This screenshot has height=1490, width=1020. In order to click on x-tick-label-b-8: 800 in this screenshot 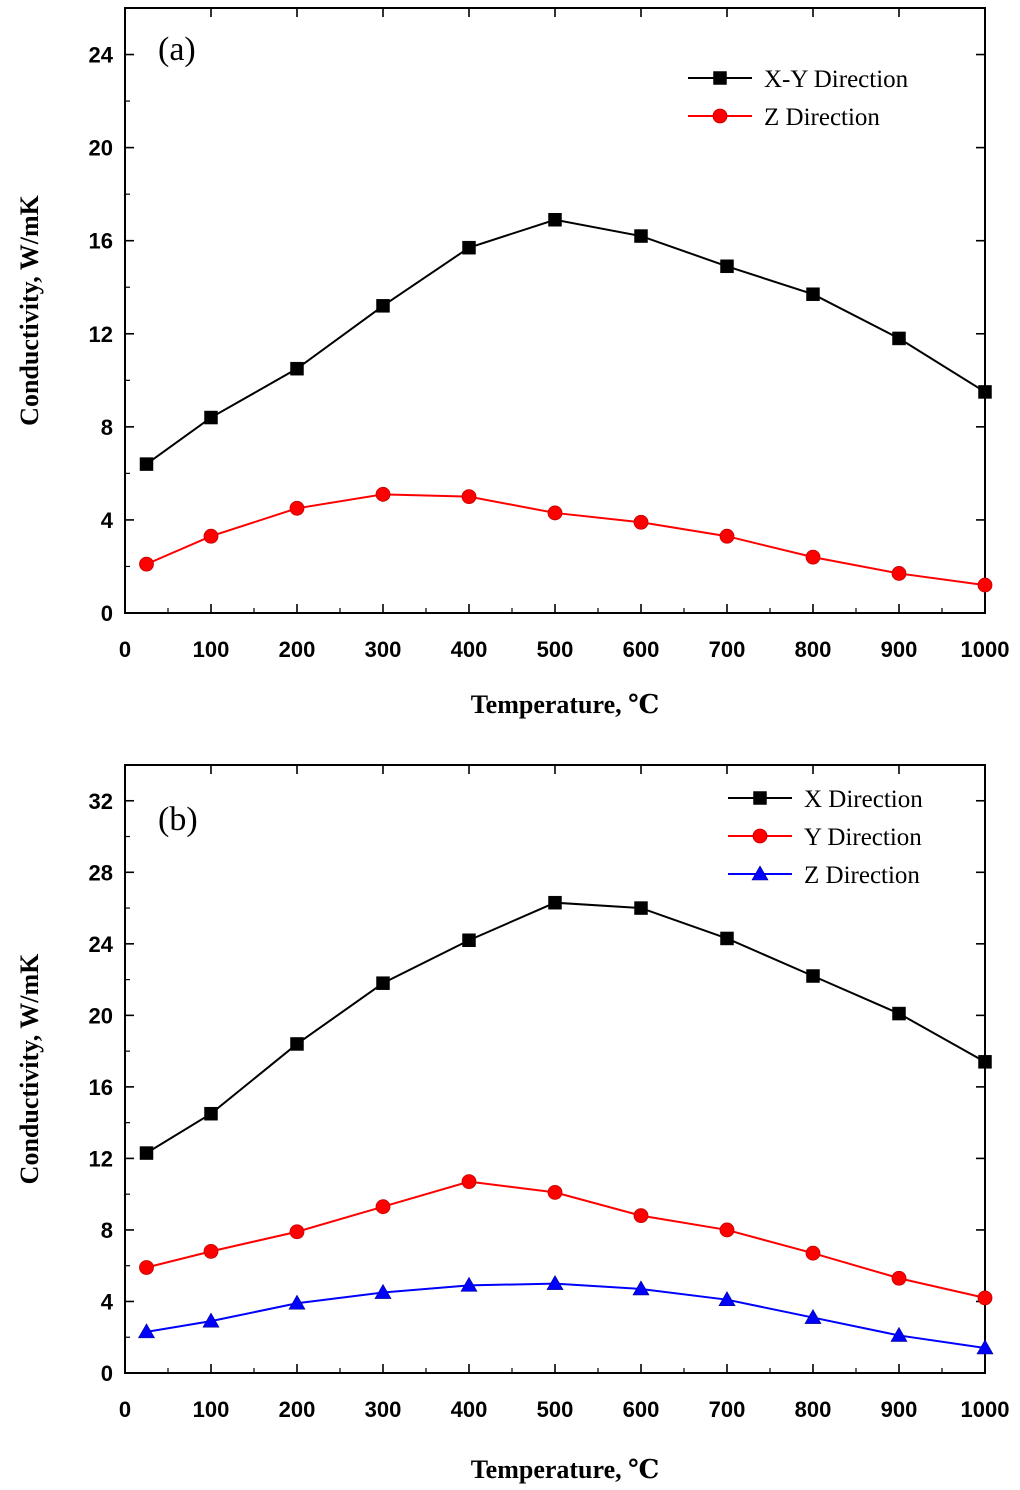, I will do `click(813, 1409)`.